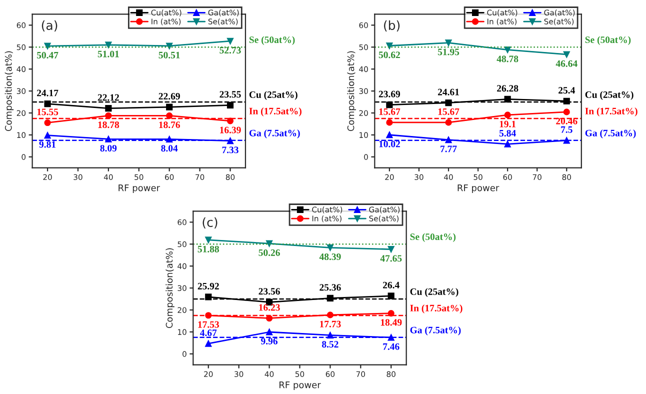 The width and height of the screenshot is (646, 394). Describe the element at coordinates (507, 59) in the screenshot. I see `data-label: 48.78` at that location.